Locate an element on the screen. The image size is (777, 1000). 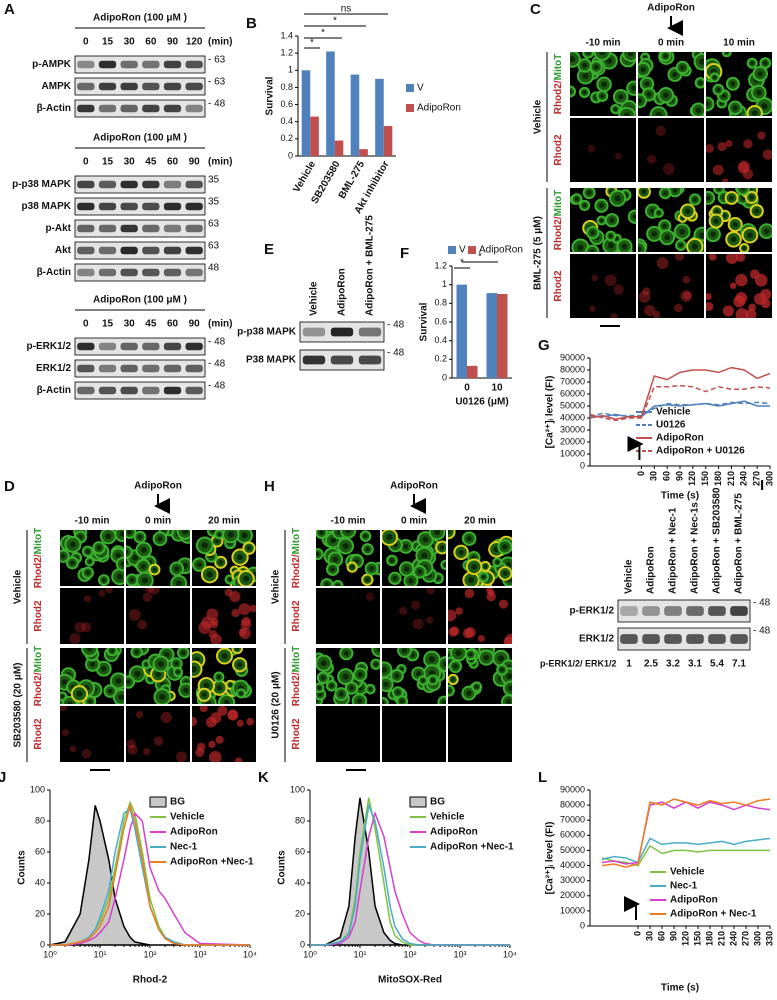
ratio-value: 5.4 is located at coordinates (717, 664).